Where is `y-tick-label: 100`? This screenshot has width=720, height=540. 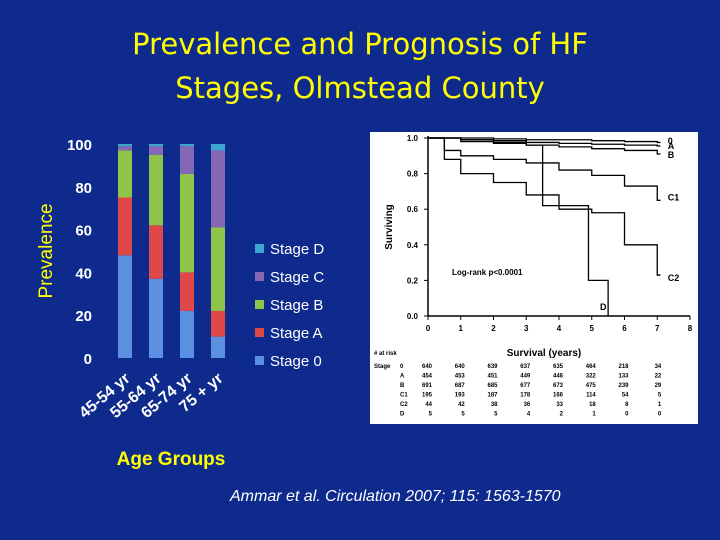
y-tick-label: 100 is located at coordinates (79, 145).